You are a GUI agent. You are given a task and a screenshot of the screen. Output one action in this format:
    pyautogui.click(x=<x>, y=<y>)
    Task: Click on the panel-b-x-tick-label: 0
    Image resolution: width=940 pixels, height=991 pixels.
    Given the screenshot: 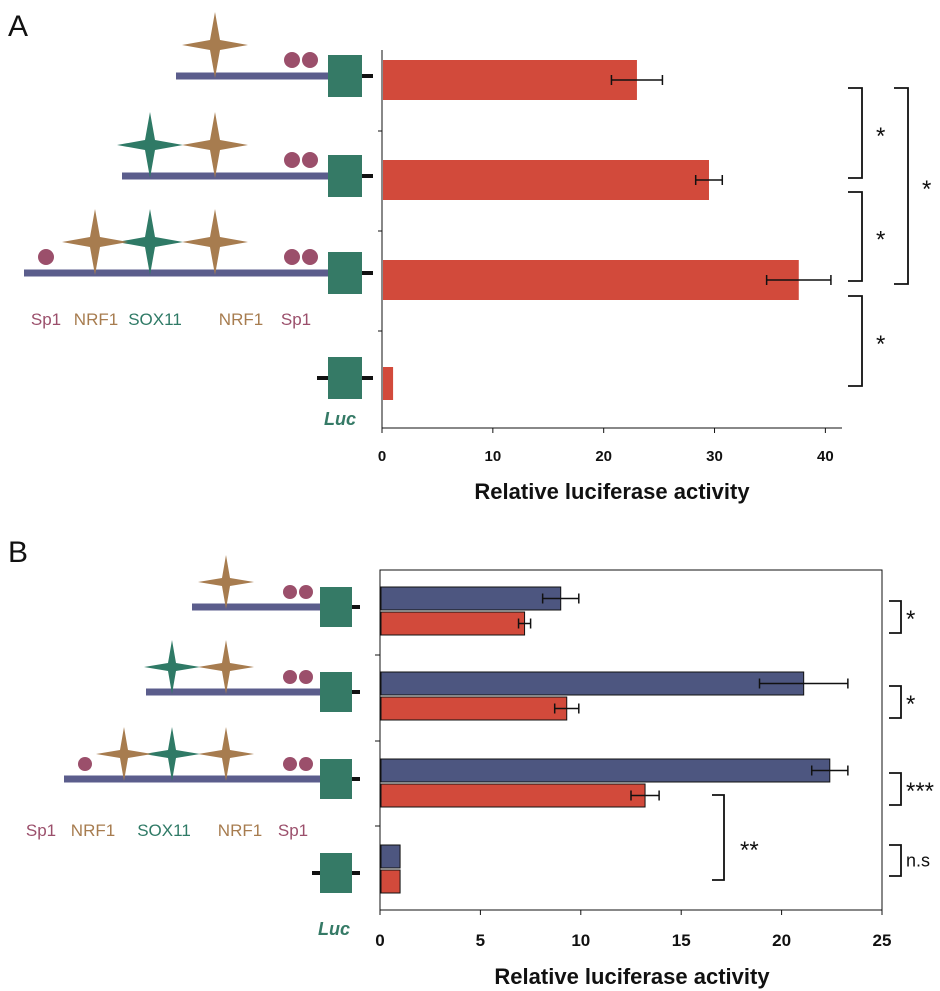 What is the action you would take?
    pyautogui.click(x=379, y=940)
    